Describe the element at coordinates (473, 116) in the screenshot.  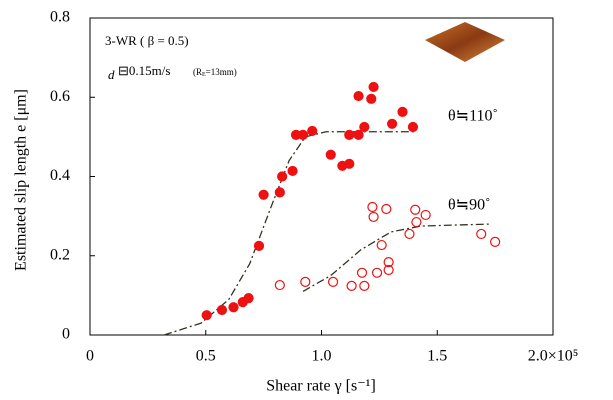
I see `annotation: θ≒110˚` at that location.